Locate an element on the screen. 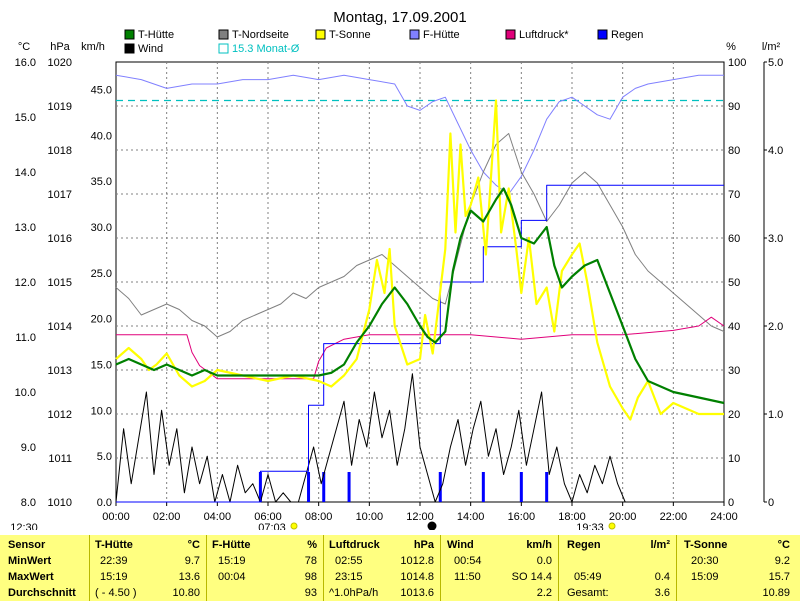  row-label-min: MinWert is located at coordinates (30, 561).